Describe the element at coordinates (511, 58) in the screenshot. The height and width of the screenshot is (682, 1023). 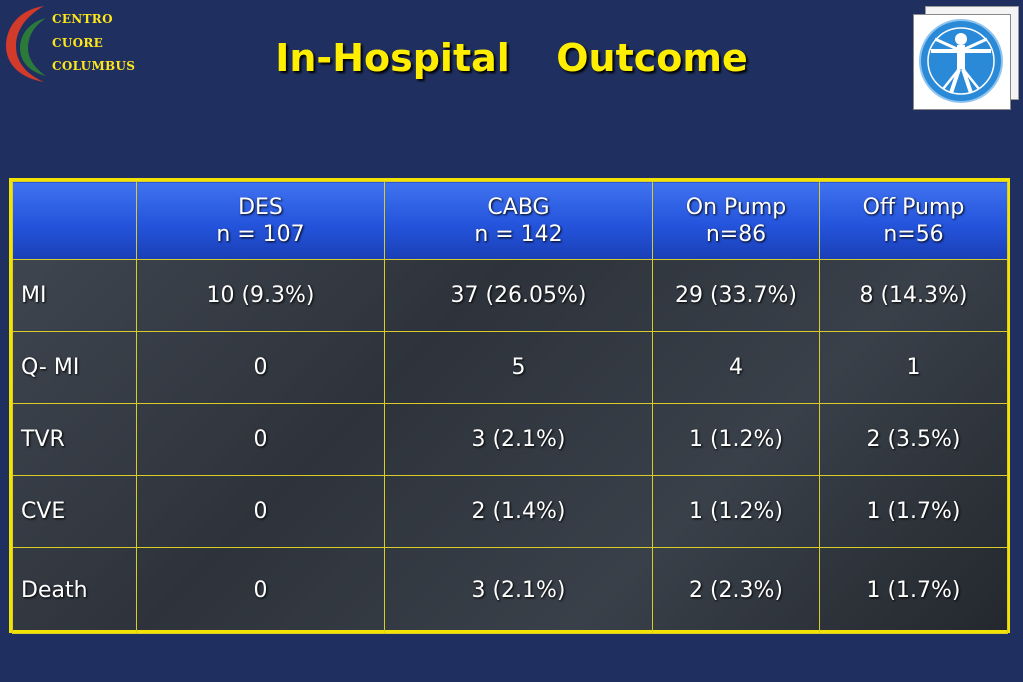
I see `slide-title: In-Hospital Outcome` at that location.